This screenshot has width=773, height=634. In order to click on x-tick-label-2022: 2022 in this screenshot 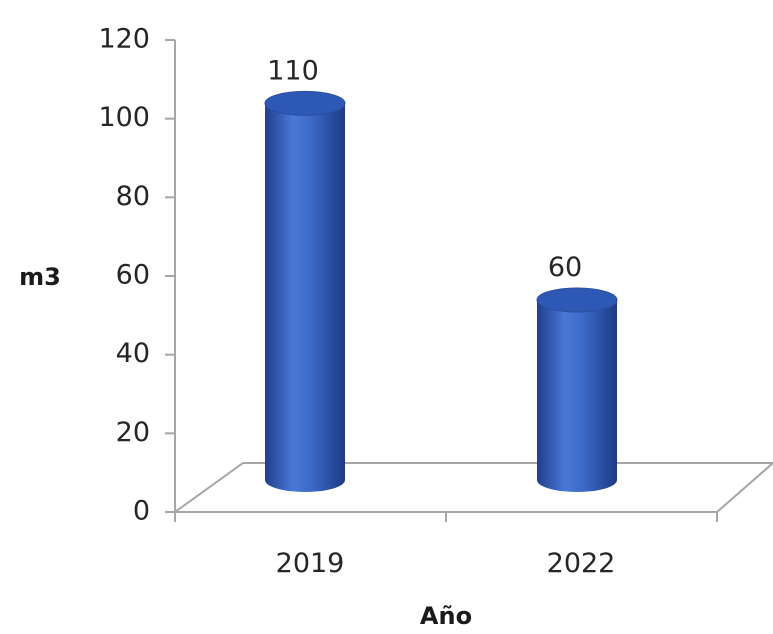, I will do `click(581, 563)`.